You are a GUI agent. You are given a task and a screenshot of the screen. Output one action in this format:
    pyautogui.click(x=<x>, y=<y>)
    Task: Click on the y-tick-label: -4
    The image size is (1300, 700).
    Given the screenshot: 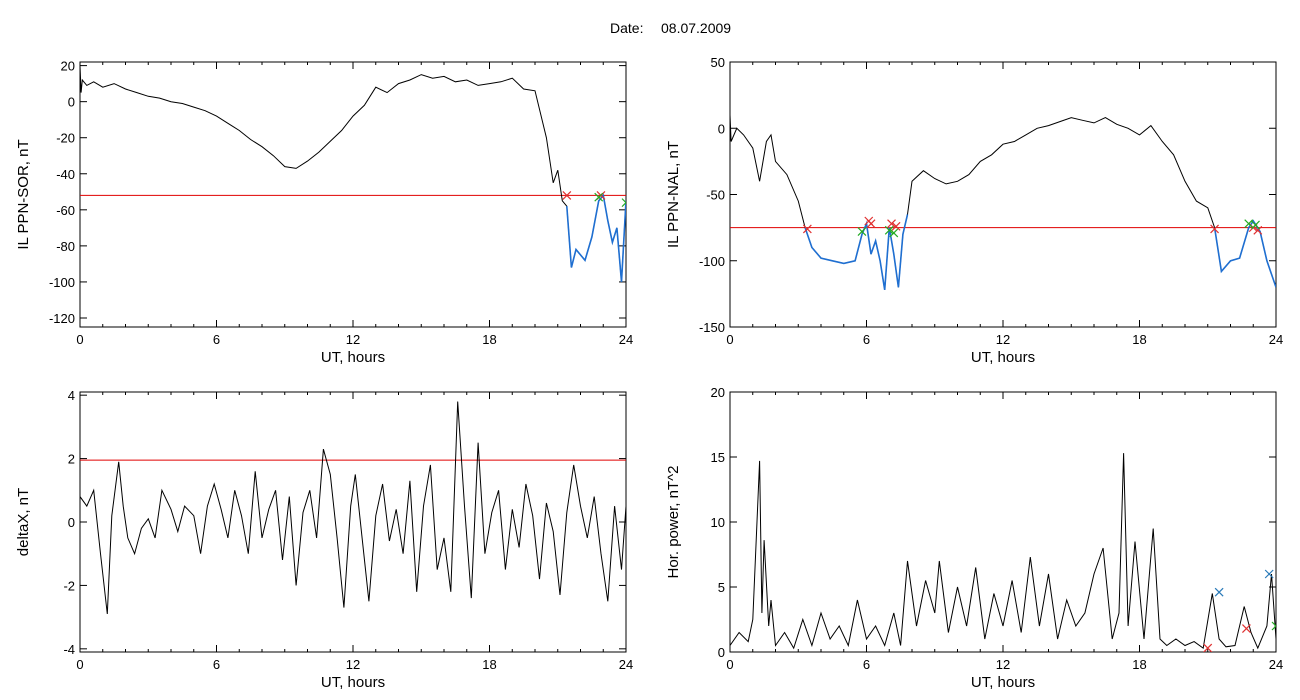 What is the action you would take?
    pyautogui.click(x=69, y=649)
    